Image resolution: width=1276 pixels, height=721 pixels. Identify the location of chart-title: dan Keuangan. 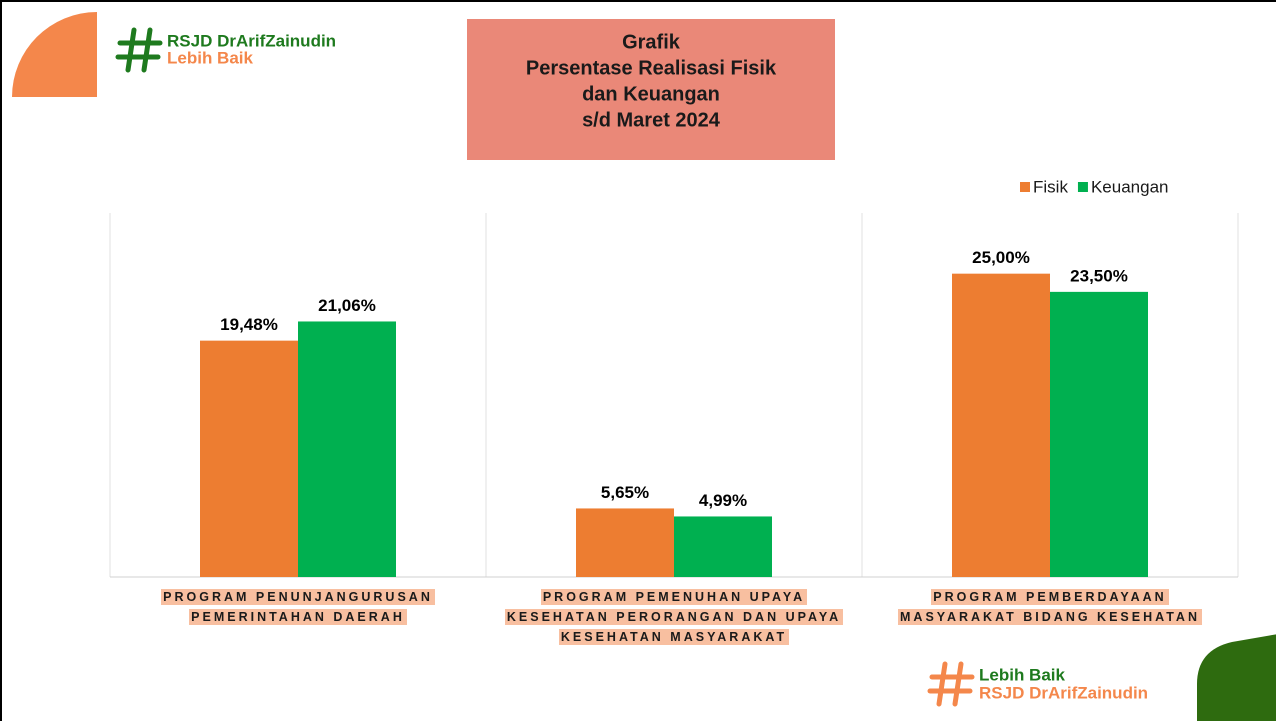
(651, 94).